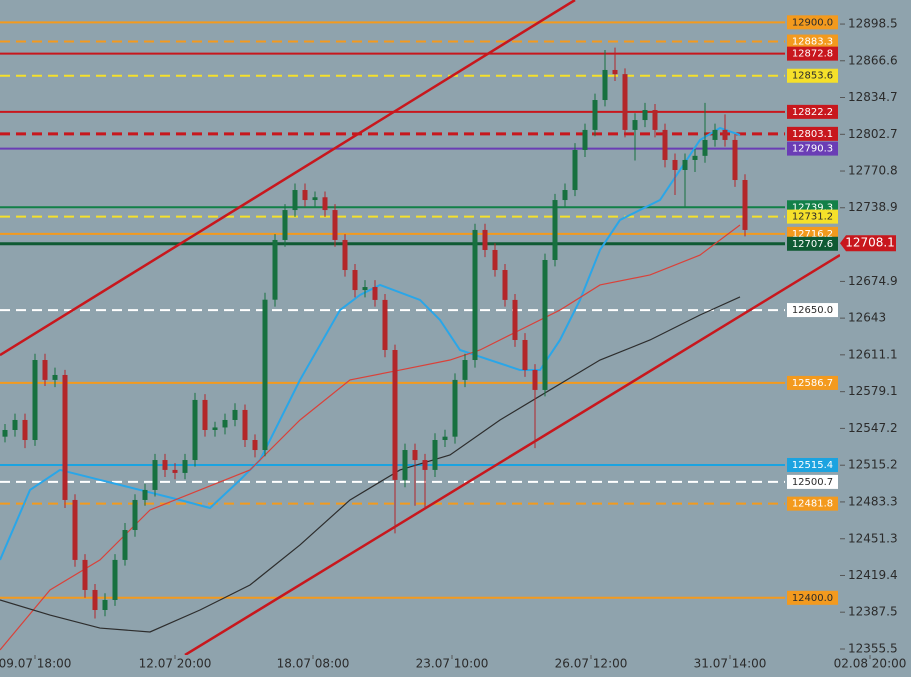 This screenshot has width=911, height=677. What do you see at coordinates (873, 134) in the screenshot?
I see `y-tick-label: 12802.7` at bounding box center [873, 134].